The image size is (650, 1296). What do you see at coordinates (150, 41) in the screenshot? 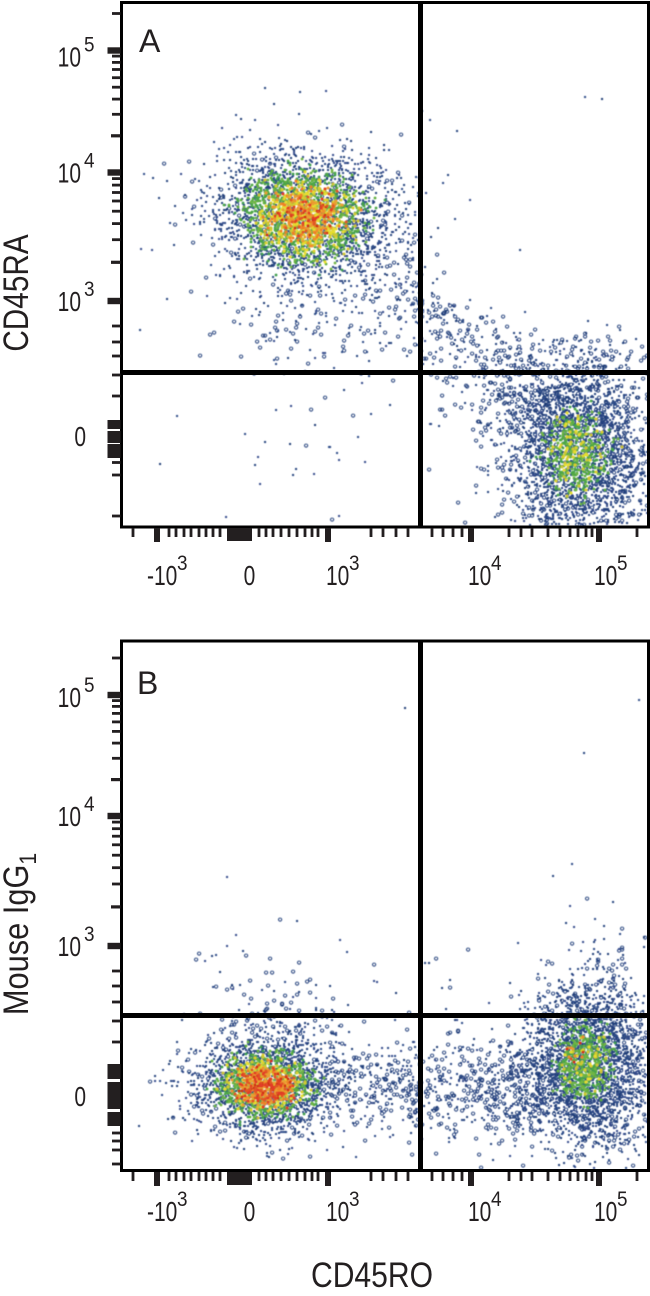
I see `svg-text: A` at bounding box center [150, 41].